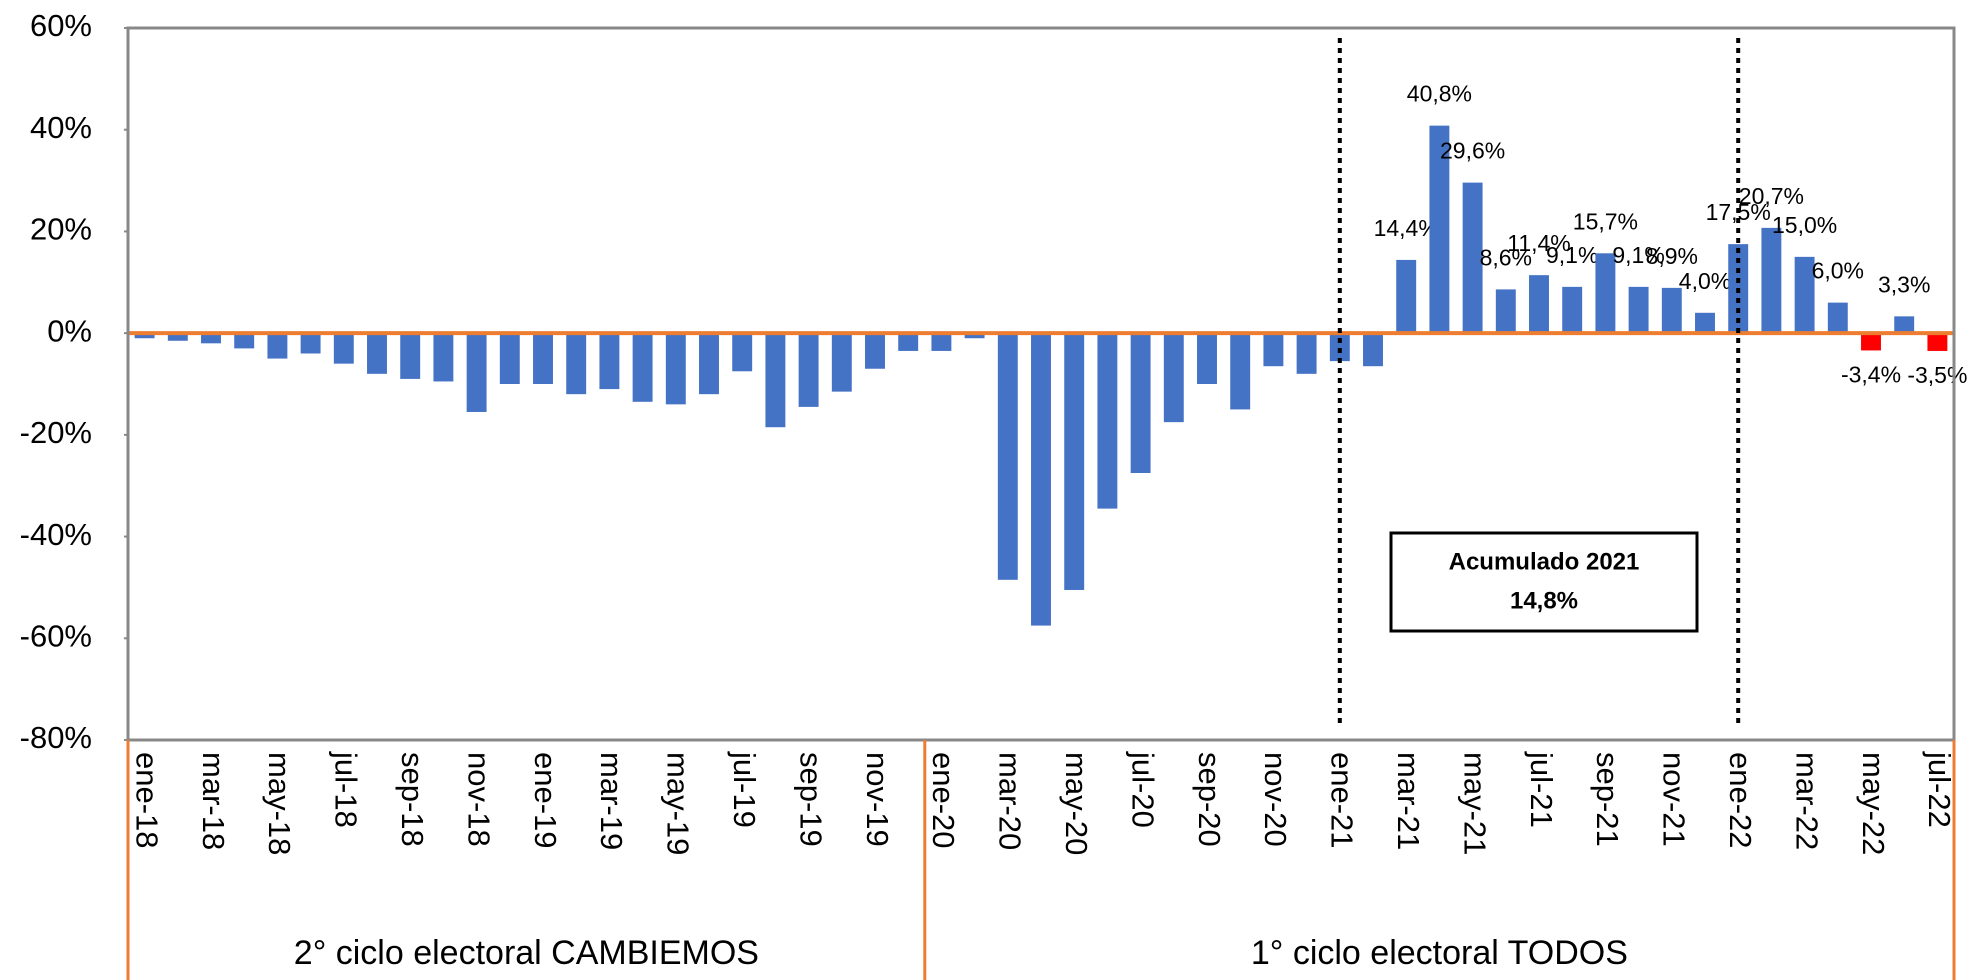 This screenshot has width=1974, height=980. What do you see at coordinates (1937, 375) in the screenshot?
I see `data-label: -3,5%` at bounding box center [1937, 375].